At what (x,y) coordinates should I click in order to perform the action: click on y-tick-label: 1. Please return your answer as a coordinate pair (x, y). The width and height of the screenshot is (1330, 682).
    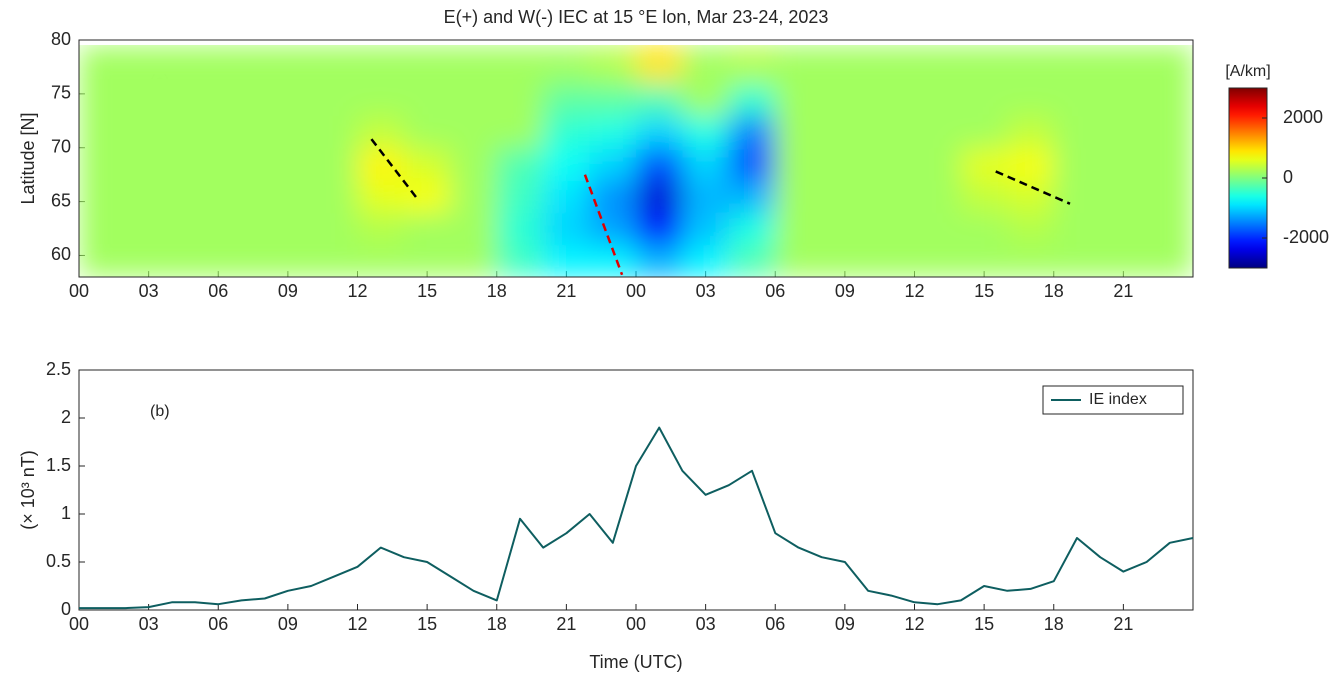
    Looking at the image, I should click on (66, 513).